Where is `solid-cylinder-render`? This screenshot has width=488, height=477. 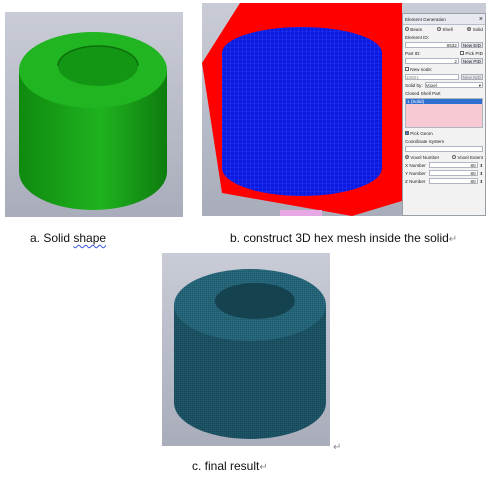
solid-cylinder-render is located at coordinates (93, 121).